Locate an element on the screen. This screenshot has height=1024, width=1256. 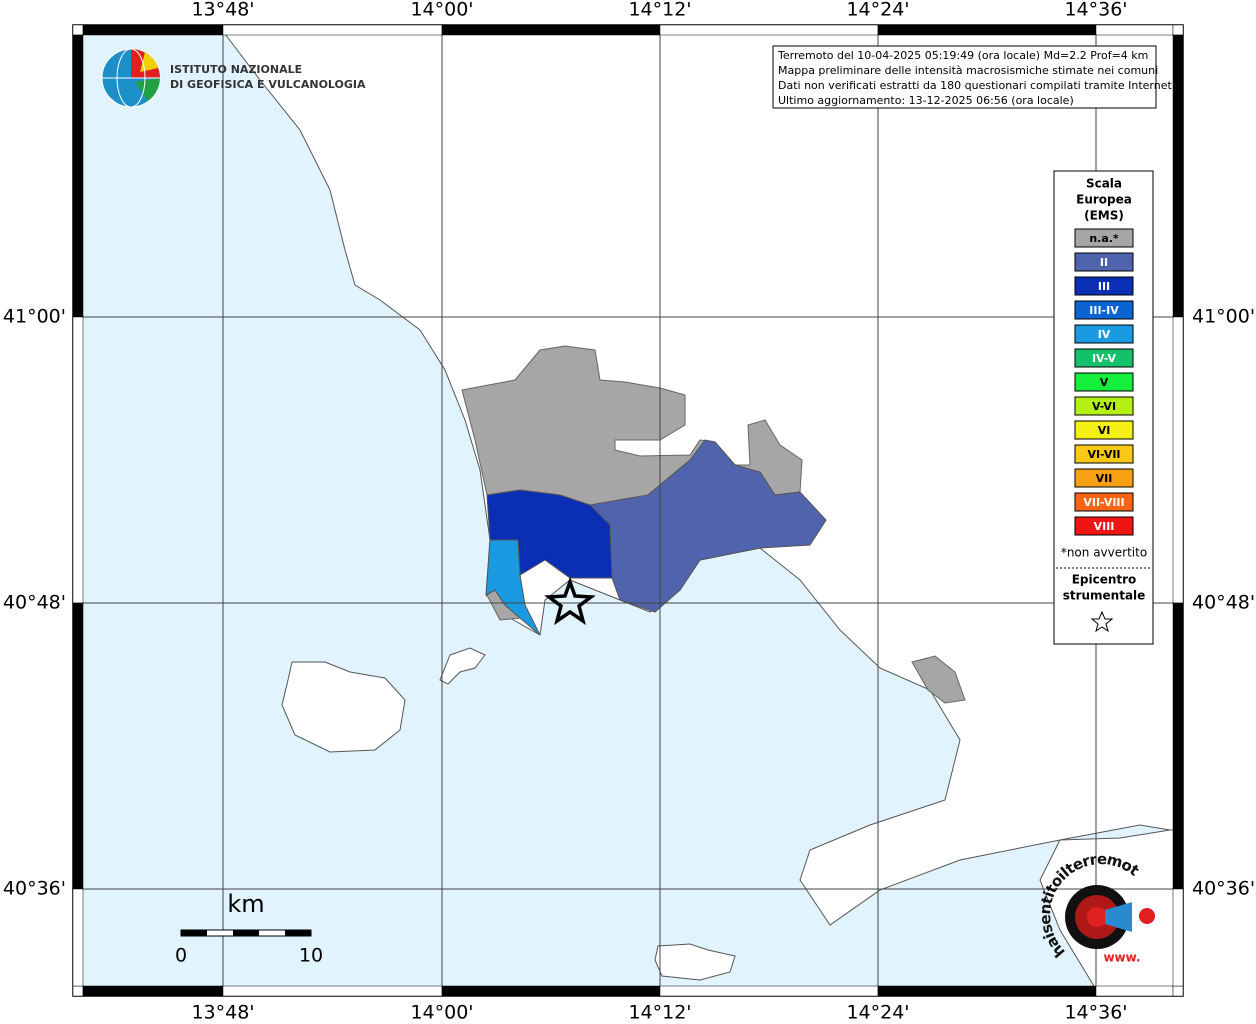
legend-label: III-IV is located at coordinates (1104, 310).